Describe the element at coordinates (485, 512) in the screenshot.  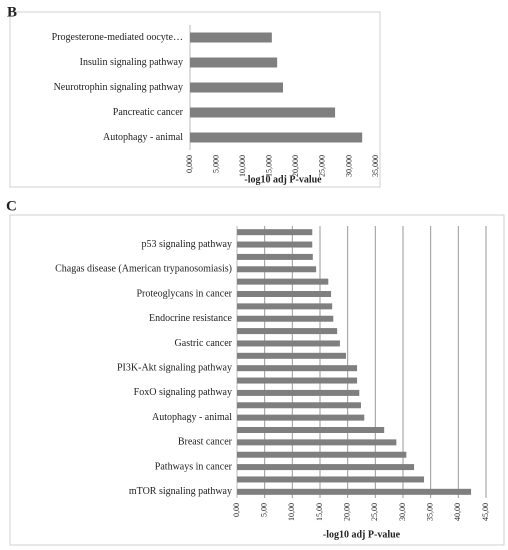
I see `x-tick-label: 45,00` at that location.